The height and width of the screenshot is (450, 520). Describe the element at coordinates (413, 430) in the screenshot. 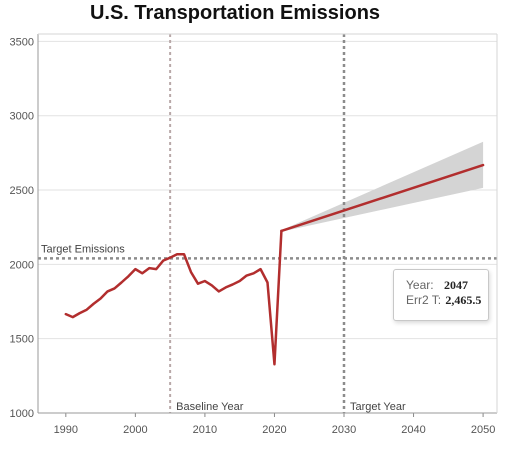

I see `x-tick-label-2040: 2040` at that location.